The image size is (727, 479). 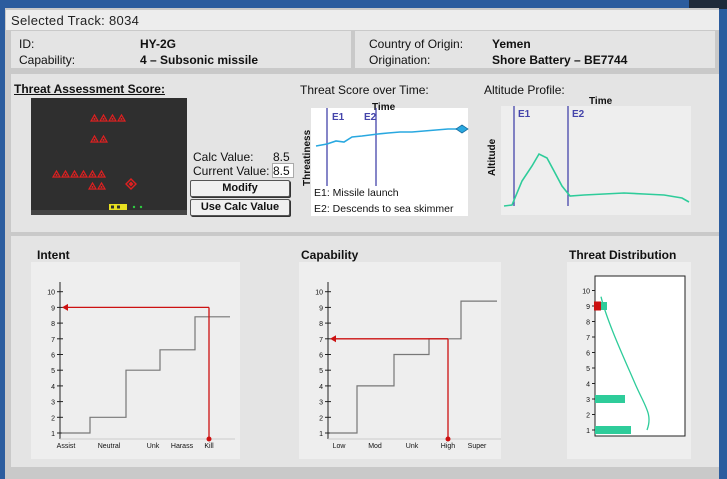 What do you see at coordinates (281, 157) in the screenshot?
I see `calc-value: 8.5` at bounding box center [281, 157].